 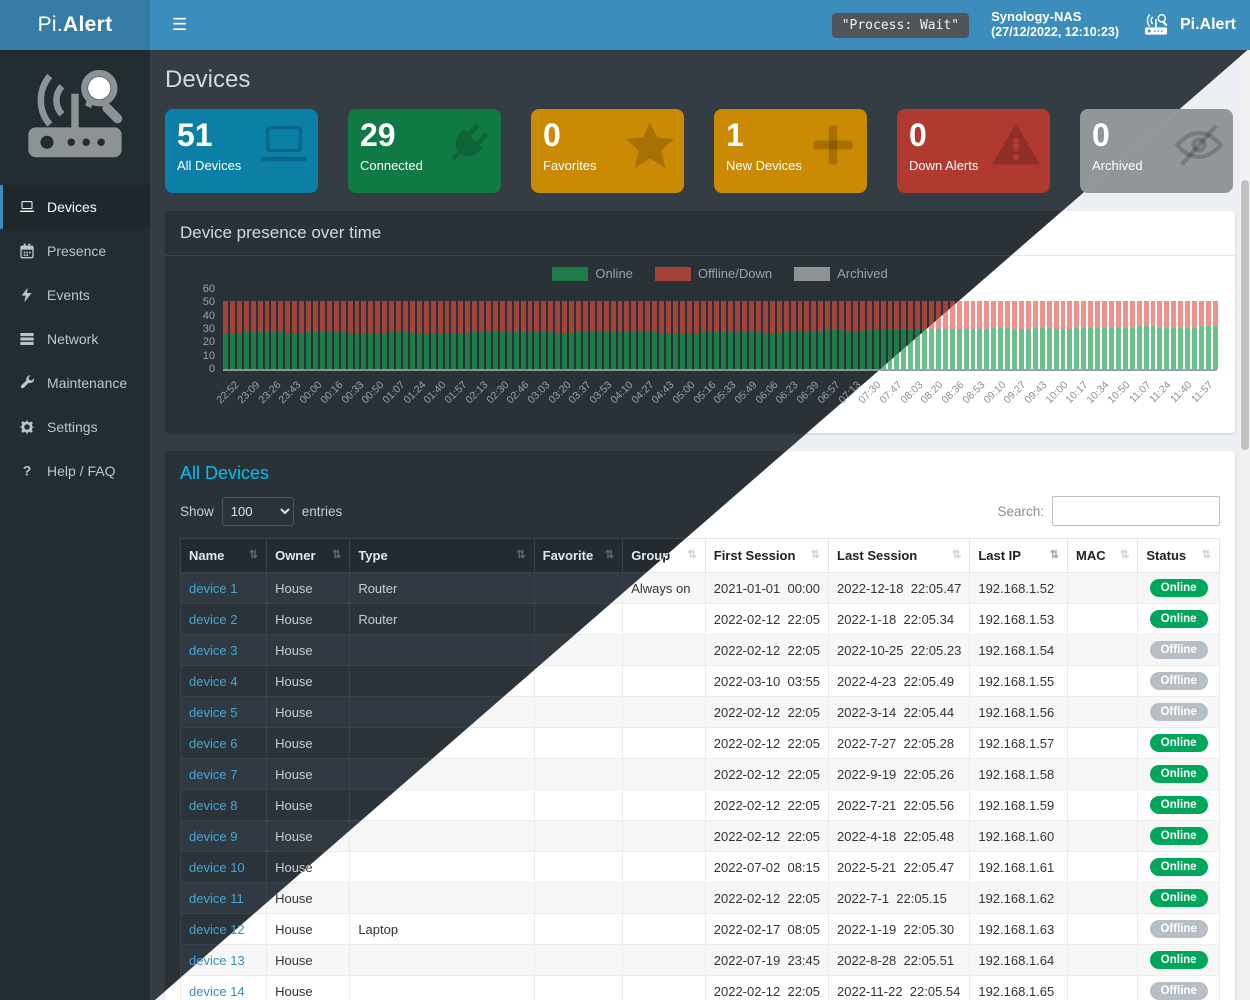 I want to click on device-link: device 8, so click(x=213, y=805).